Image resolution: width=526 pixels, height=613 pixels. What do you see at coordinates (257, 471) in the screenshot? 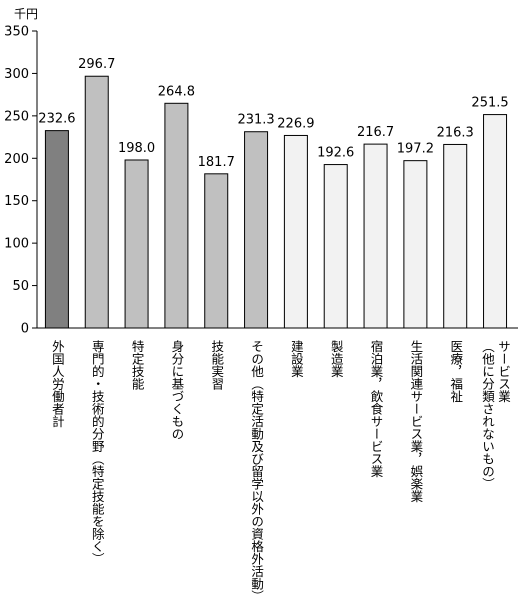
I see `x-category-label: その他（特定活動及び留学以外の資格外活動）` at bounding box center [257, 471].